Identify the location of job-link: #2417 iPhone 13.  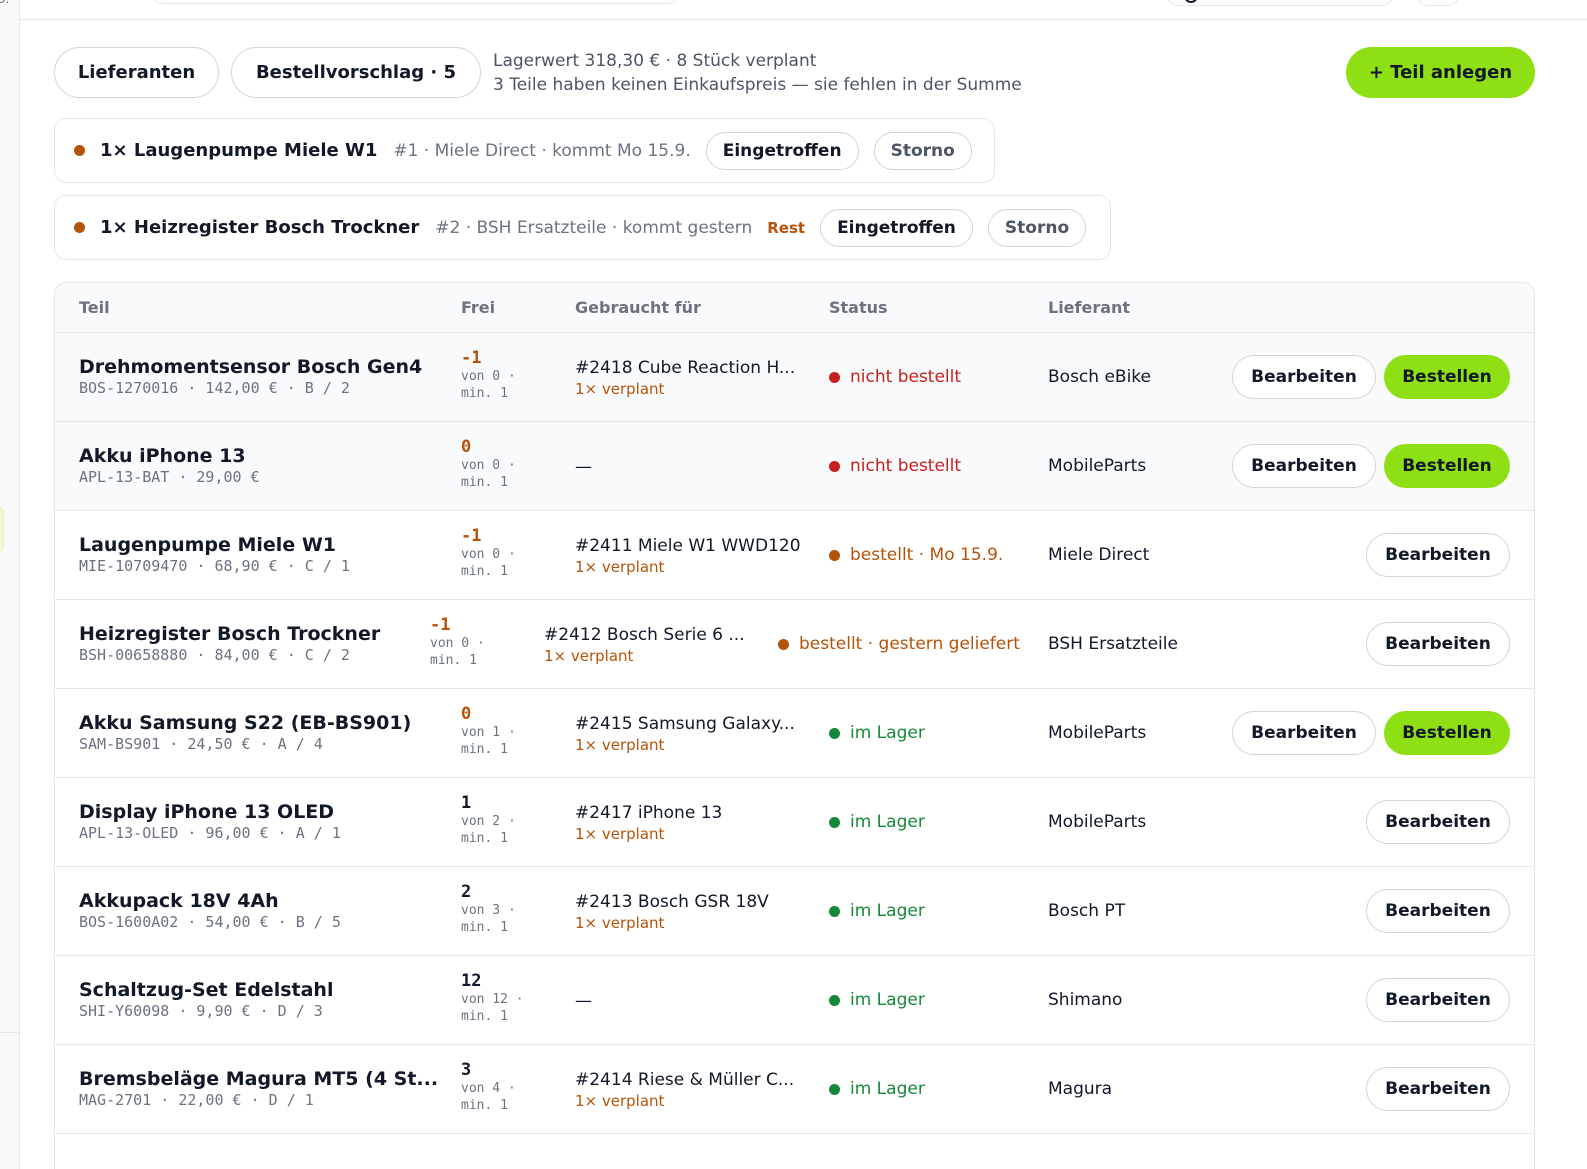
(649, 813).